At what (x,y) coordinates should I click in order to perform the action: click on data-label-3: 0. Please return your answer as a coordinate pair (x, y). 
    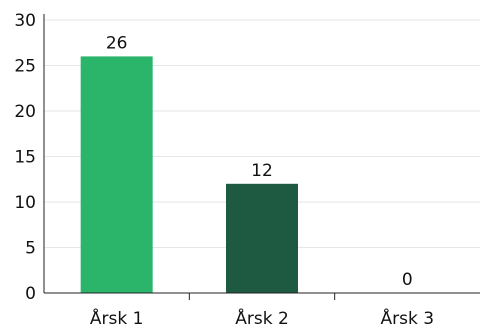
    Looking at the image, I should click on (407, 280).